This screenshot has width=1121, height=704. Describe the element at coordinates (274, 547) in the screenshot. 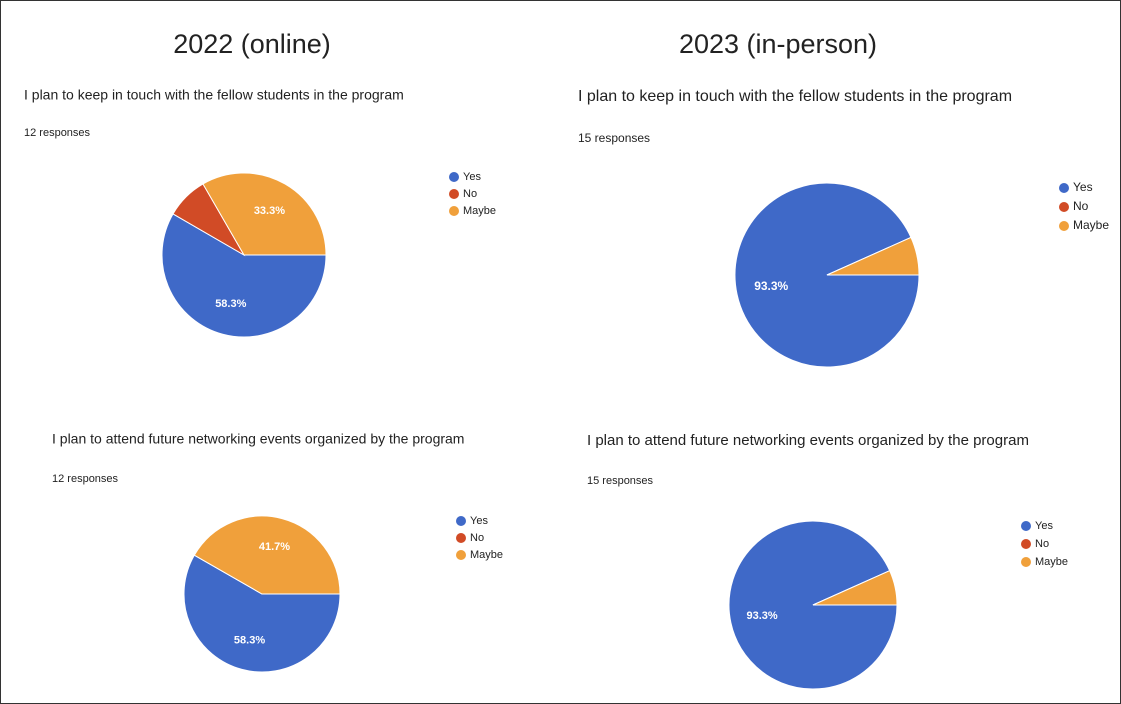

I see `slice-label: 41.7%` at that location.